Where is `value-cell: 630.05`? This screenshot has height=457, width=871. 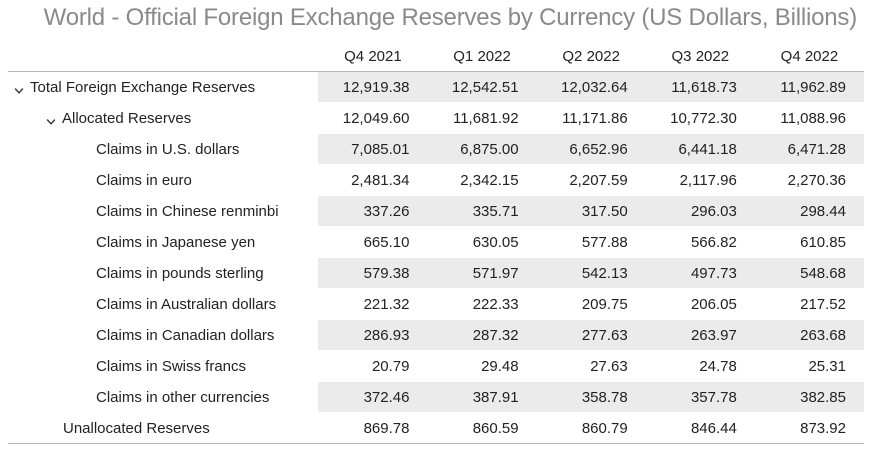
value-cell: 630.05 is located at coordinates (482, 242).